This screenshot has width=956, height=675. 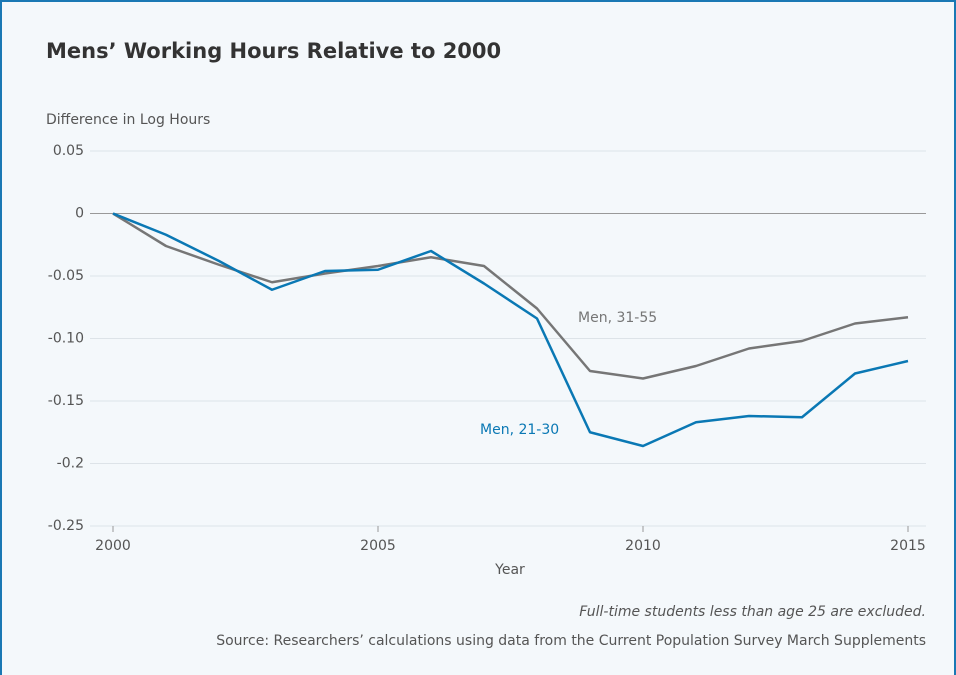 I want to click on chart-title: Mens’ Working Hours Relative to 2000, so click(x=273, y=51).